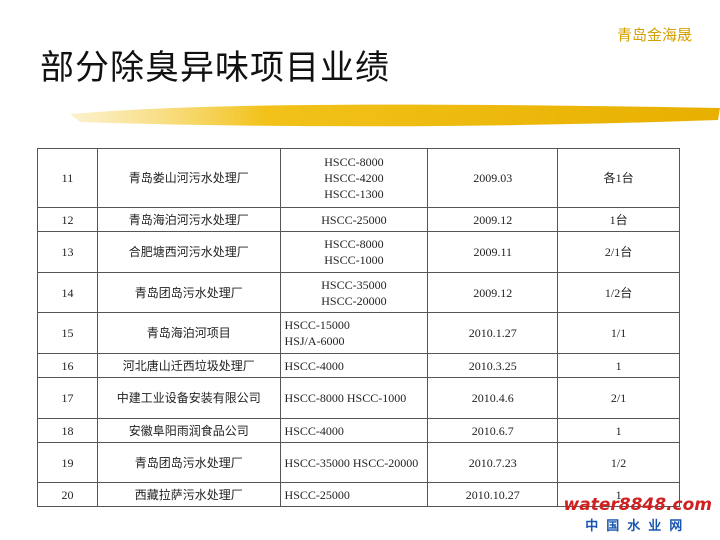 The height and width of the screenshot is (540, 720). What do you see at coordinates (354, 194) in the screenshot?
I see `model-line: HSCC-1300` at bounding box center [354, 194].